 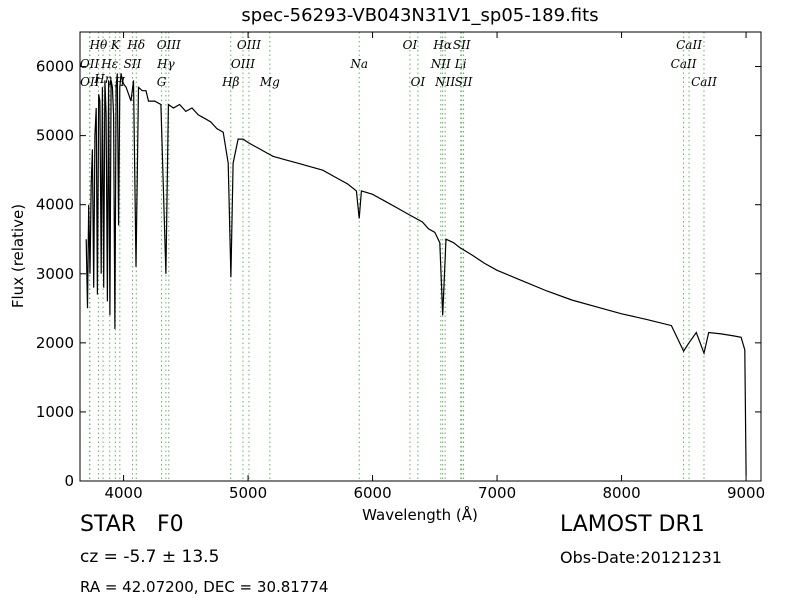 I want to click on line-label-2: Hδ, so click(x=135, y=45).